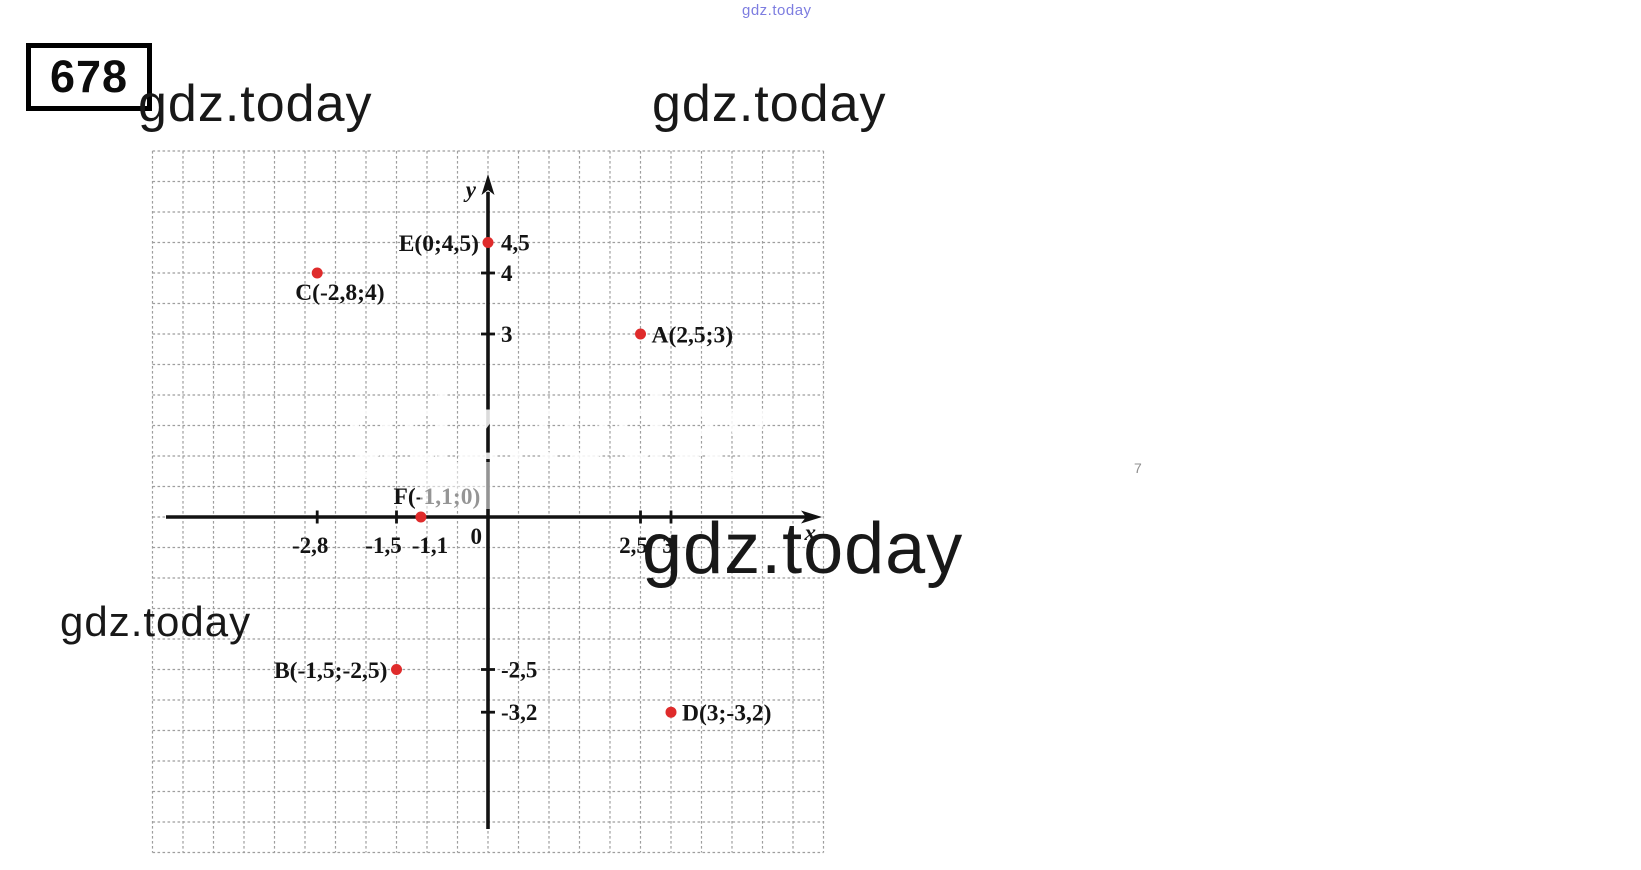  I want to click on ticks: -2,8 -1,5 -1,1 2,5 3 4,5 4 3 -2,5 -3,2, so click(483, 478).